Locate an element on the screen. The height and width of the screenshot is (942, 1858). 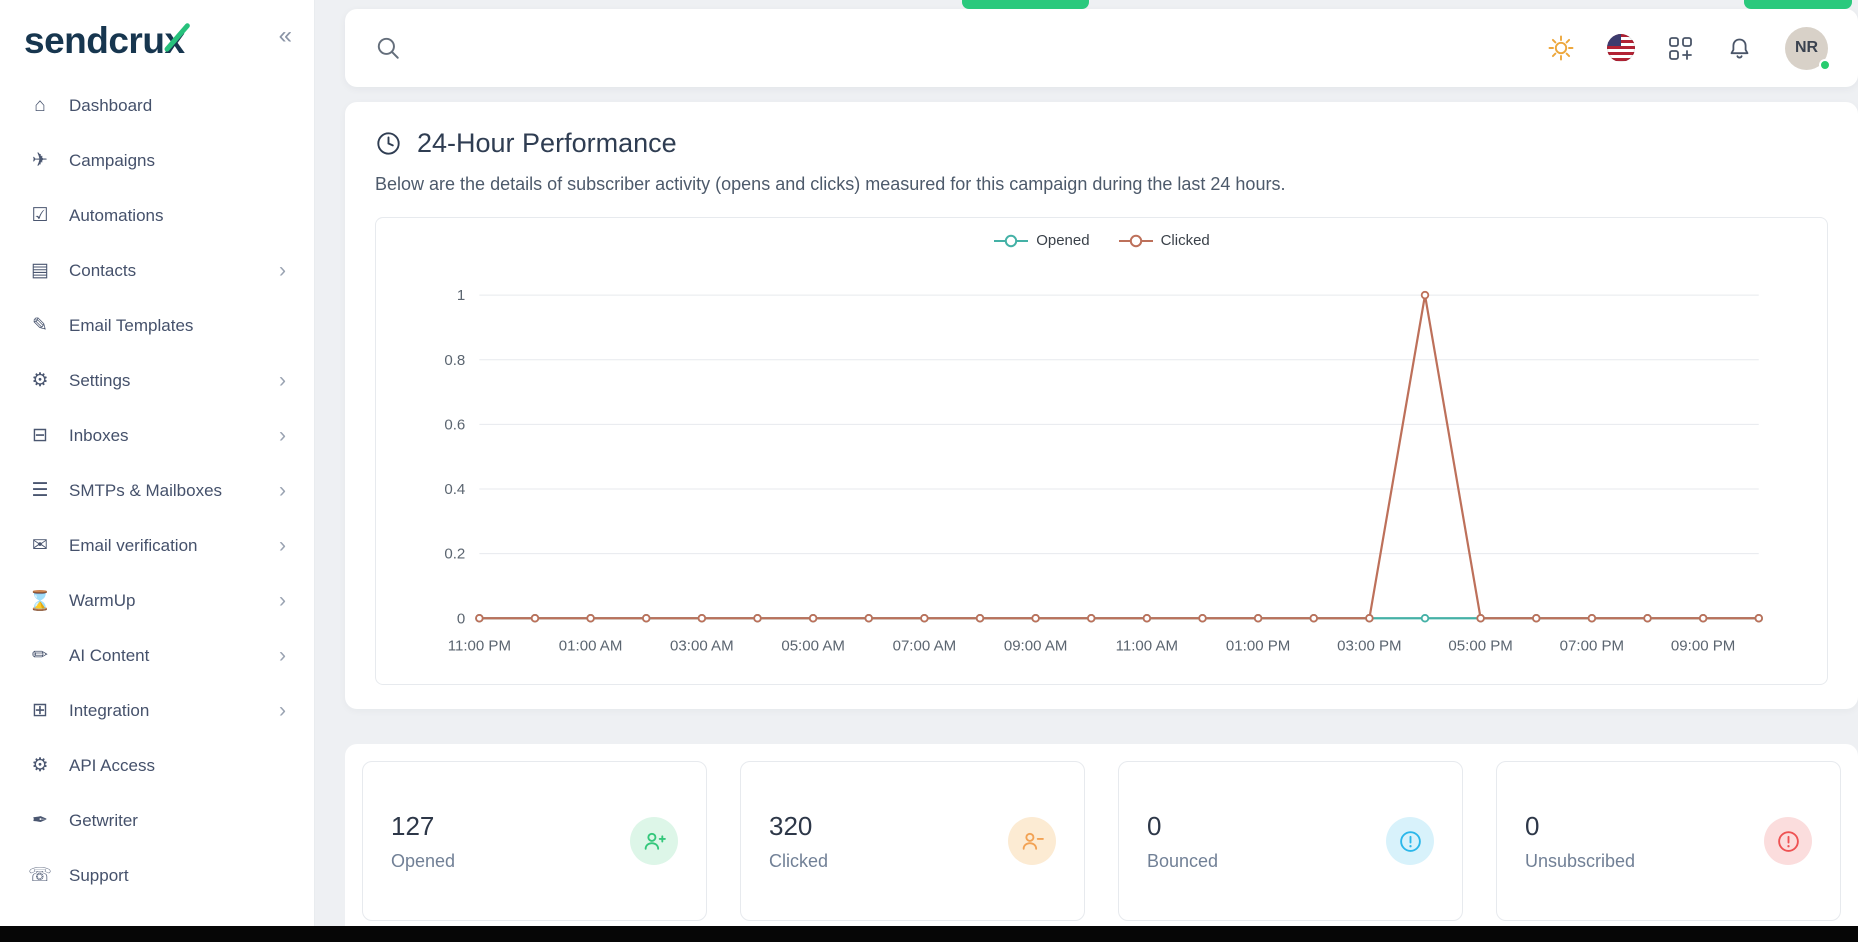
sidebar-item-smtps-mailboxes: ☰ SMTPs & Mailboxes › is located at coordinates (157, 490).